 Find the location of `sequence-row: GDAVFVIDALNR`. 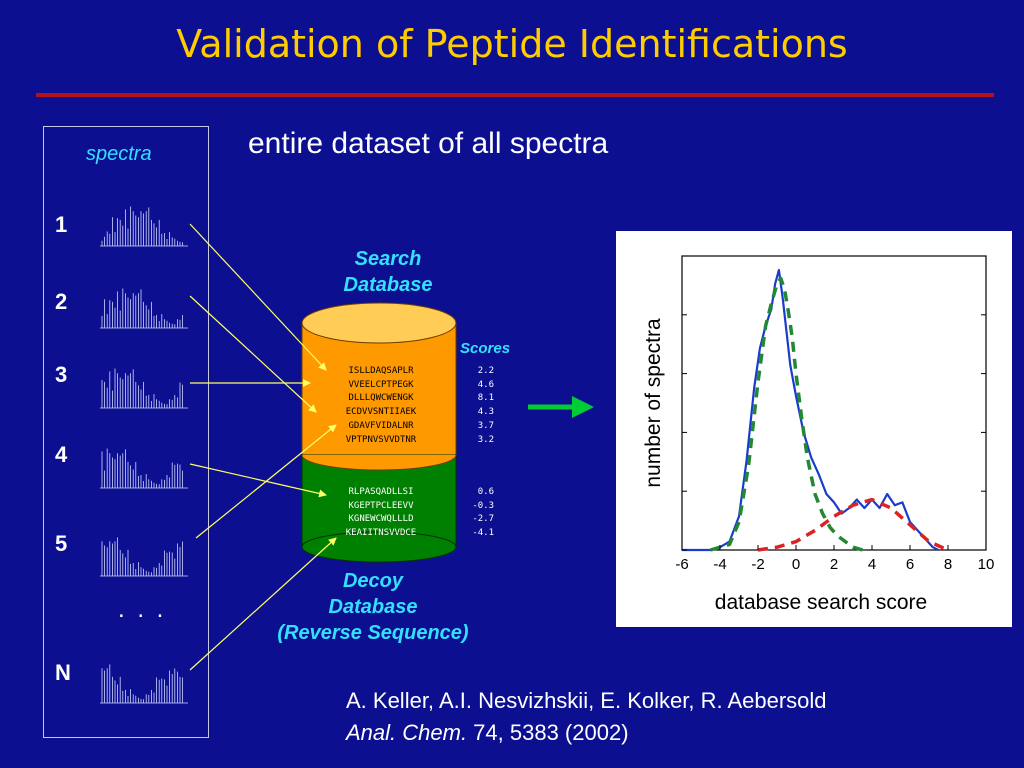

sequence-row: GDAVFVIDALNR is located at coordinates (381, 425).